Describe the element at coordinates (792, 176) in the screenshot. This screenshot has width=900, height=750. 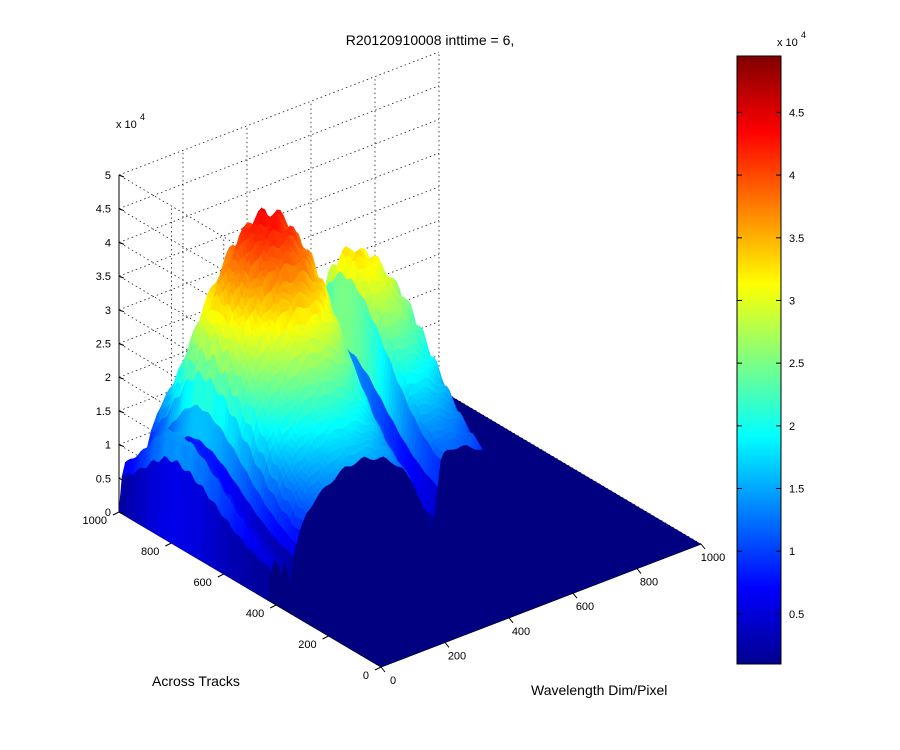
I see `colorbar-tick-label: 4` at that location.